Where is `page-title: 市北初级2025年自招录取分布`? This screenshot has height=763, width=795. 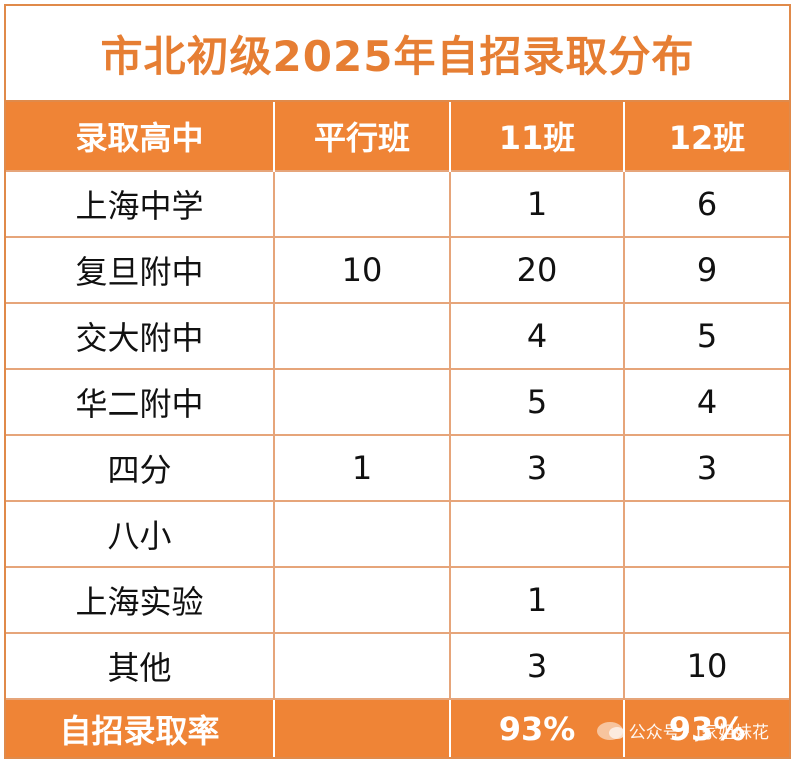 page-title: 市北初级2025年自招录取分布 is located at coordinates (397, 54).